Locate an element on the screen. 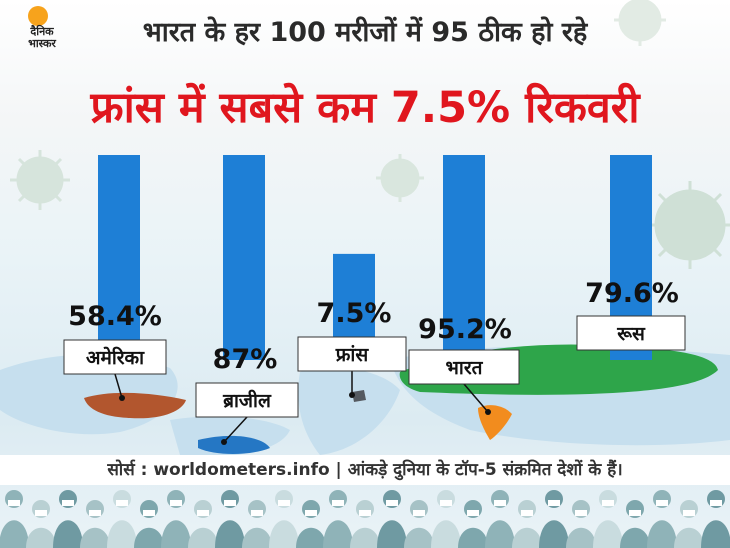  category-label-3: फ्रांस is located at coordinates (352, 355).